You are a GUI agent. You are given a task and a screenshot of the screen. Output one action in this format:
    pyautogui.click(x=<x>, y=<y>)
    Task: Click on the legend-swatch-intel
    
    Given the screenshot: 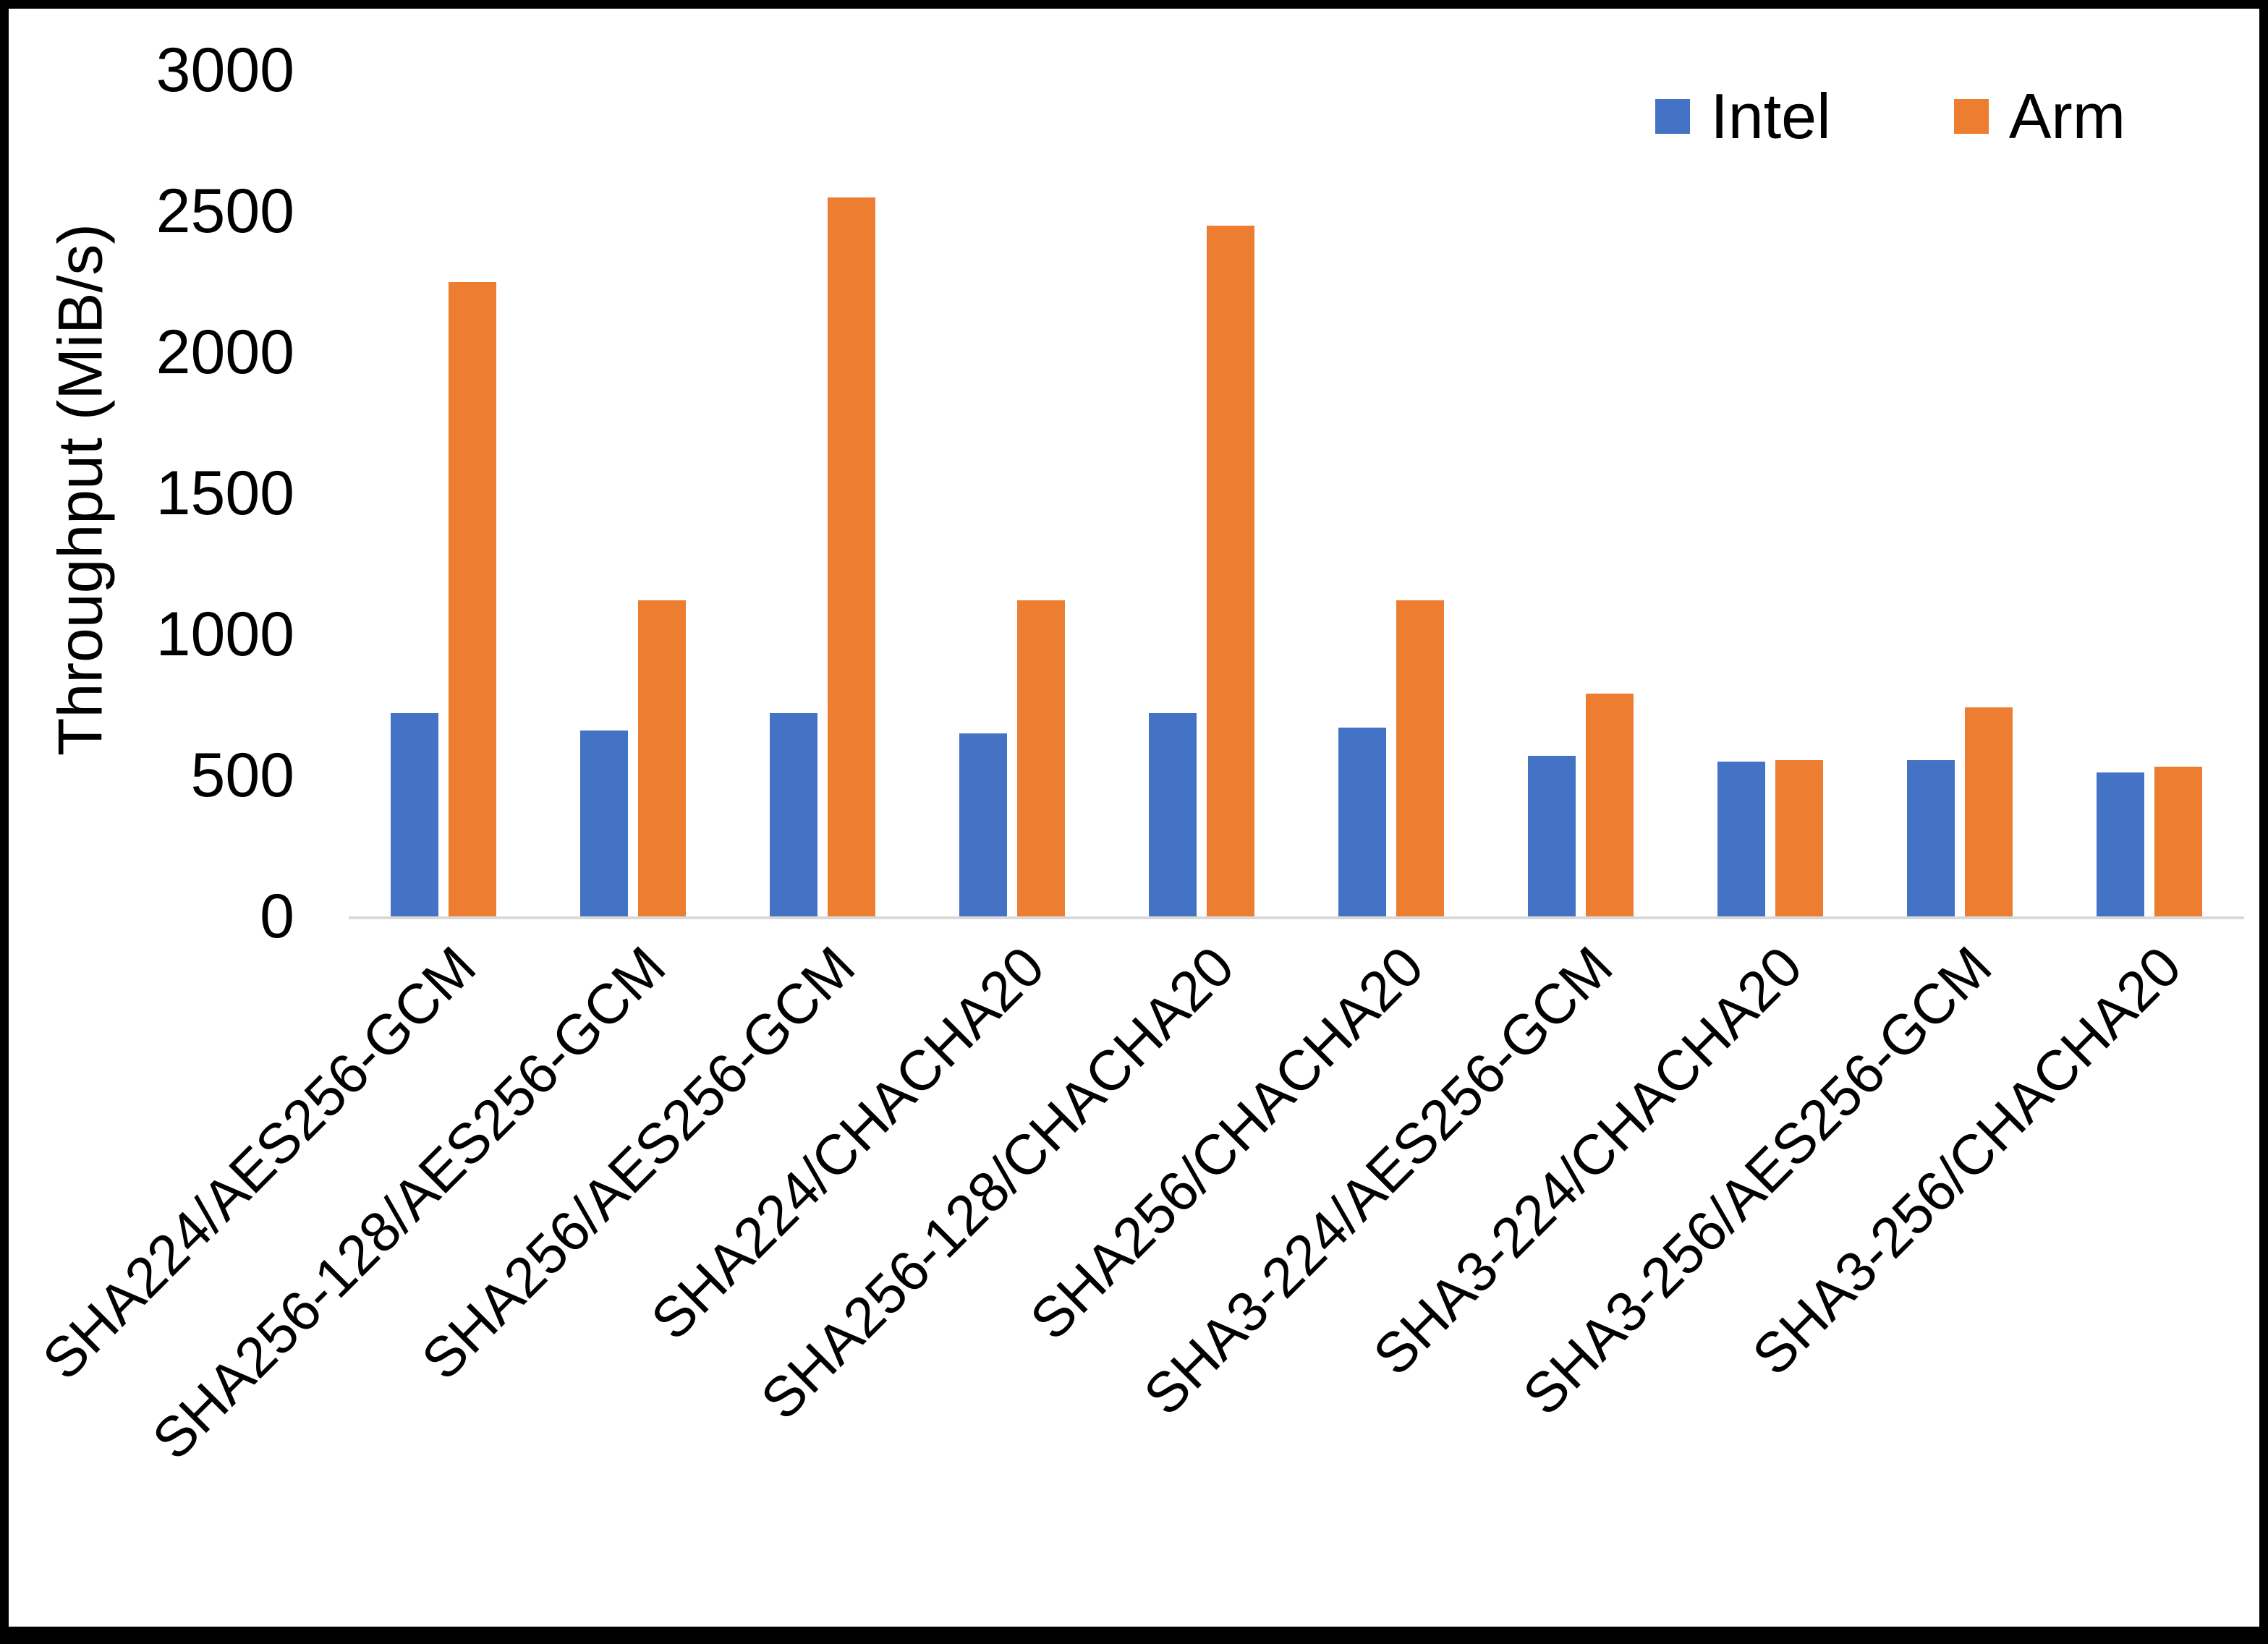 What is the action you would take?
    pyautogui.click(x=1673, y=116)
    